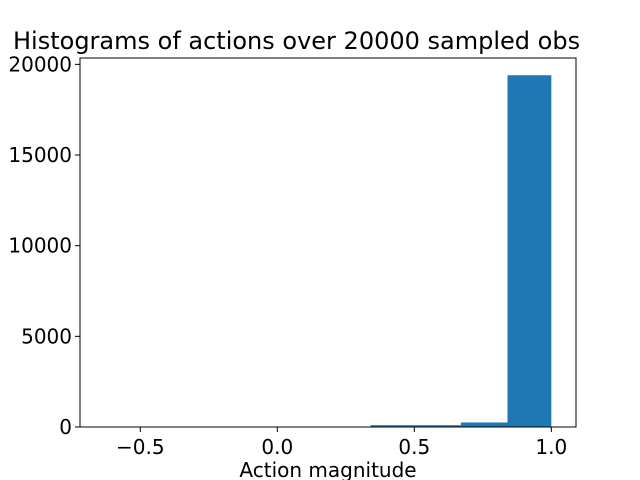  What do you see at coordinates (46, 336) in the screenshot?
I see `y-tick-label-1: 5000` at bounding box center [46, 336].